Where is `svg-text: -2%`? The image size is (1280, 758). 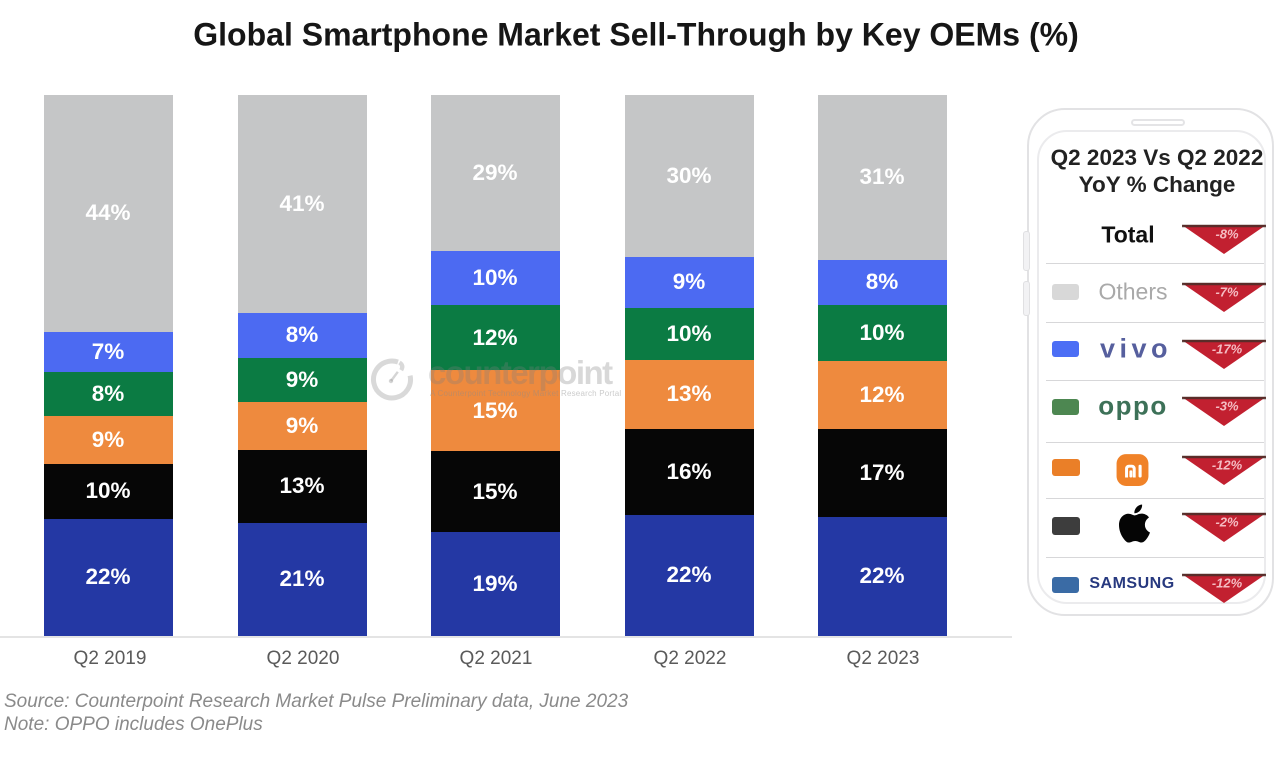
svg-text: -2% is located at coordinates (1227, 522).